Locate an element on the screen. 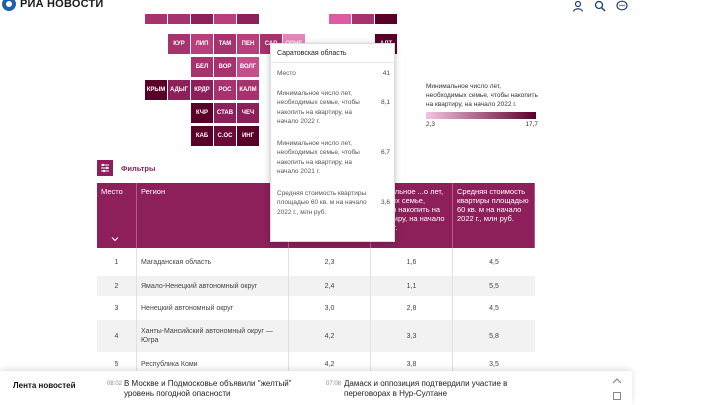 The image size is (720, 405). map-tile: С.ОС is located at coordinates (225, 136).